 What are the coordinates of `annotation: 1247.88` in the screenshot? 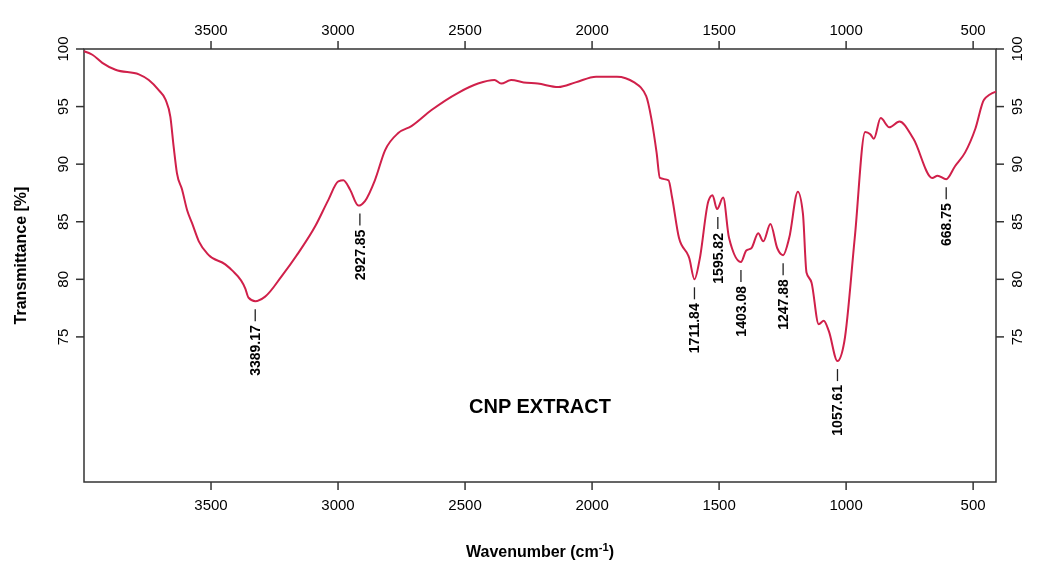 It's located at (783, 304).